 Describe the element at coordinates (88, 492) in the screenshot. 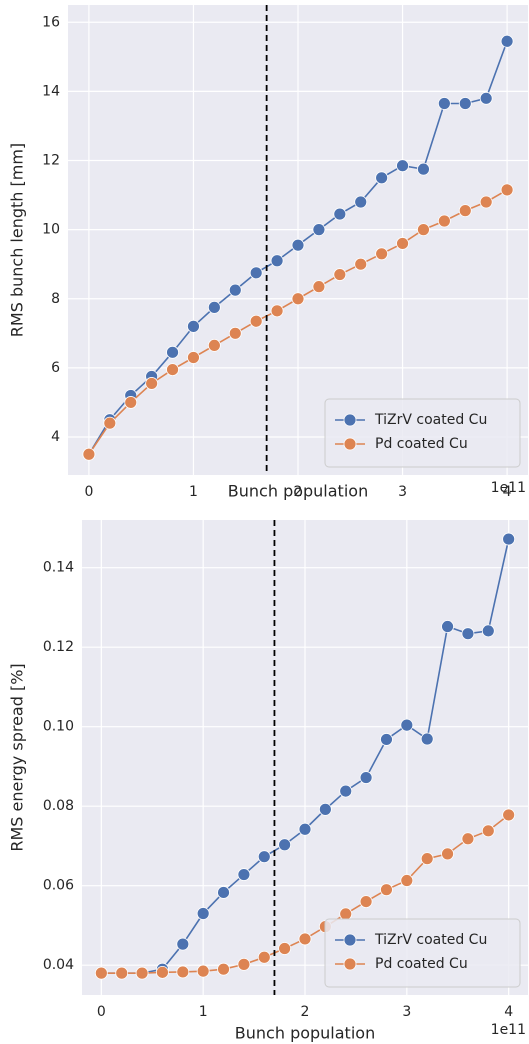

I see `x-tick-label: 0` at that location.